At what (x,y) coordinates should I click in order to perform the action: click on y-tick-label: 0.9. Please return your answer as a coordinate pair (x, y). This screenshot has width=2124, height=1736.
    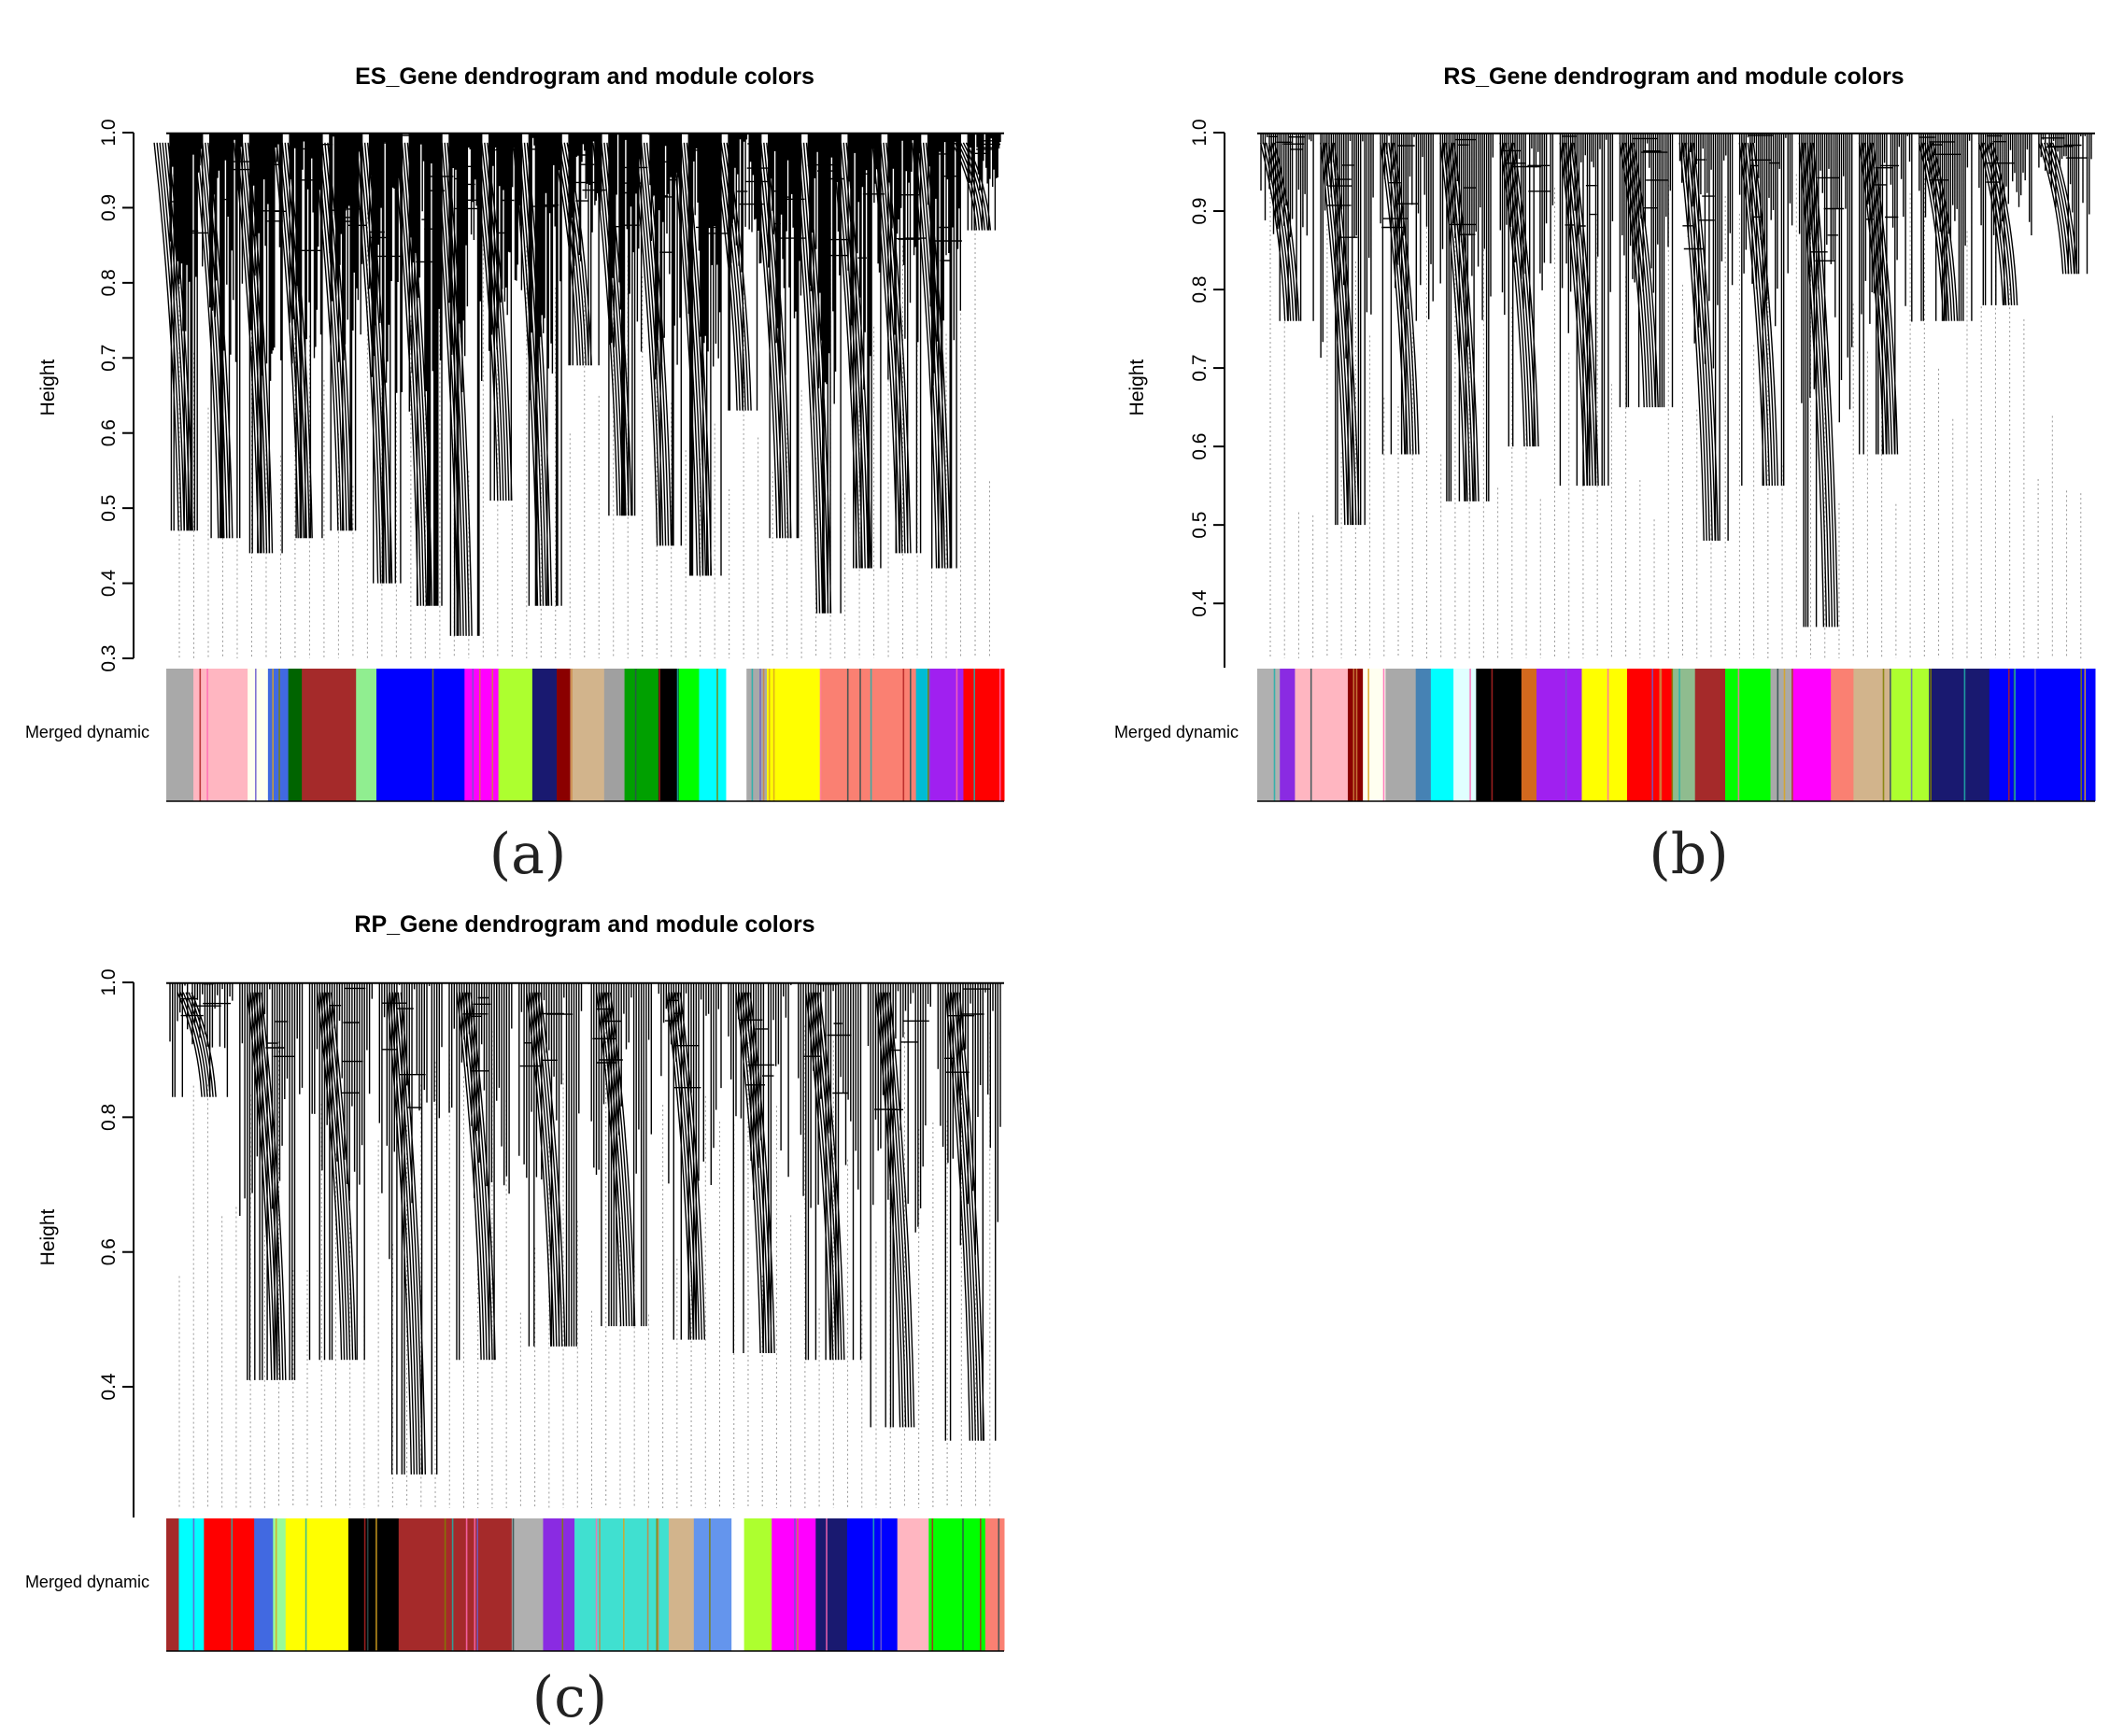
    Looking at the image, I should click on (1200, 210).